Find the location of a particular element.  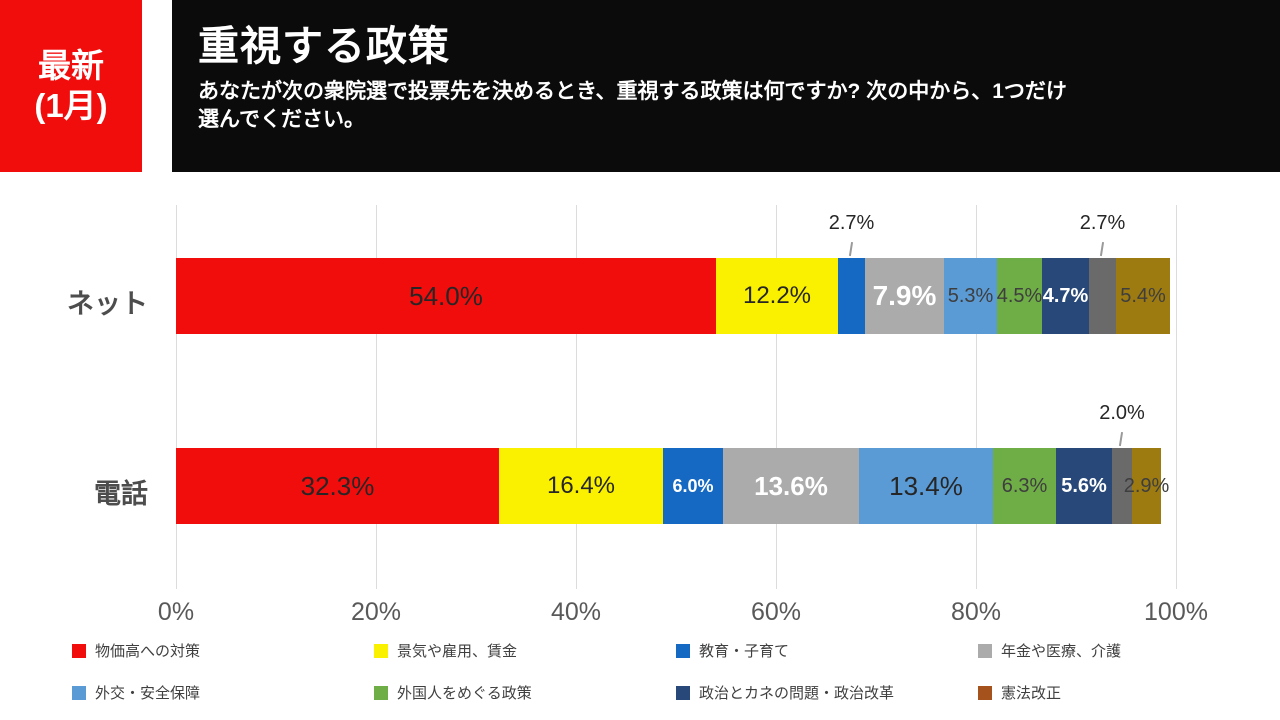

x-axis-tick-label: 100% is located at coordinates (1176, 612).